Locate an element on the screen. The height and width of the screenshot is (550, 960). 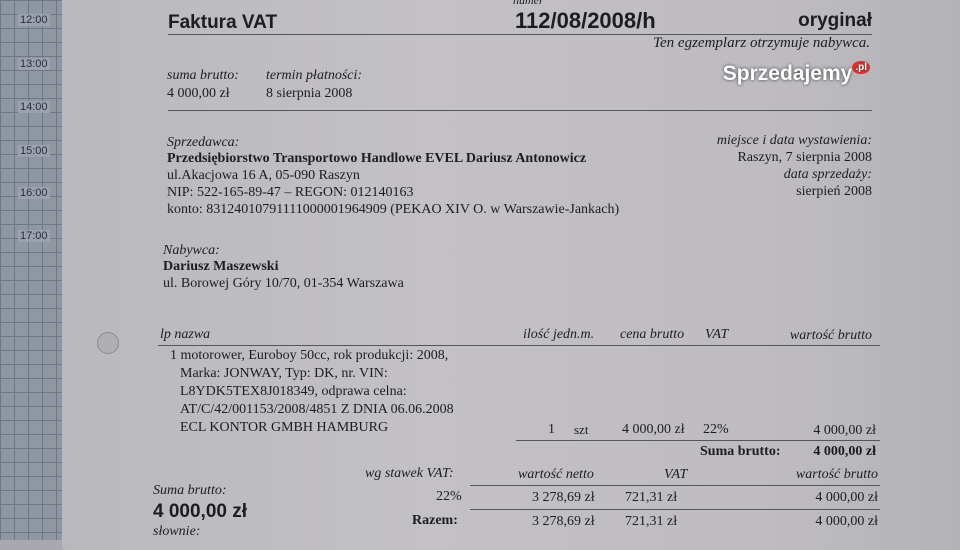
time-label: 17:00 is located at coordinates (34, 236).